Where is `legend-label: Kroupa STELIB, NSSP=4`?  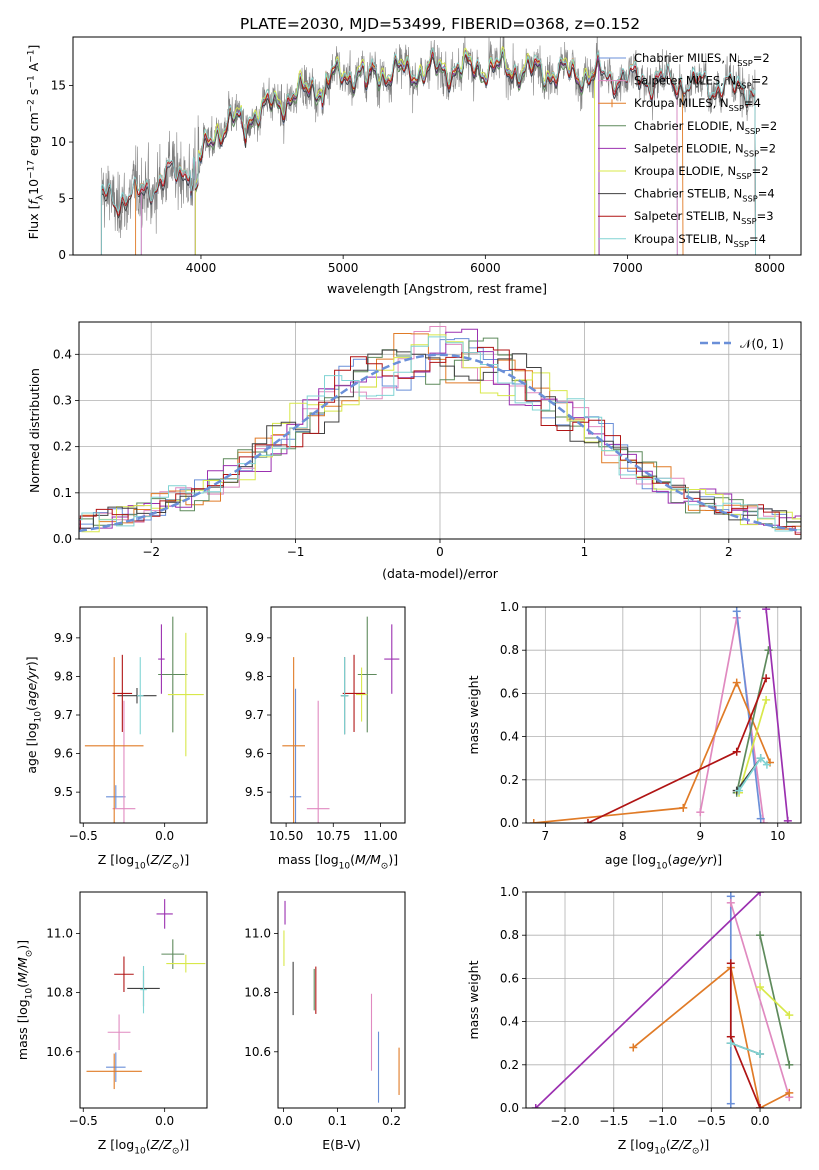 legend-label: Kroupa STELIB, NSSP=4 is located at coordinates (700, 240).